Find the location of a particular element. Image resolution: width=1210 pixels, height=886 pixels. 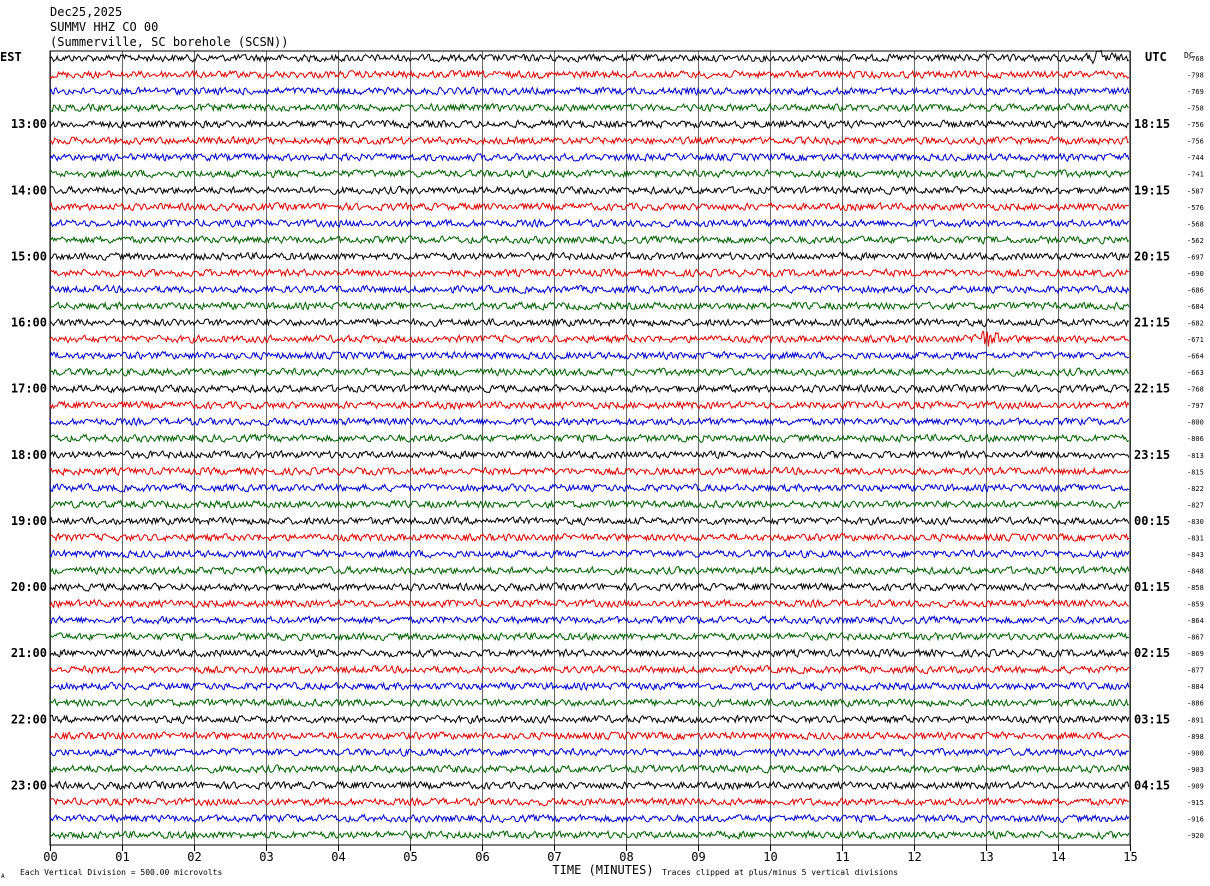

dc-offset-label: -877 is located at coordinates (1195, 671).